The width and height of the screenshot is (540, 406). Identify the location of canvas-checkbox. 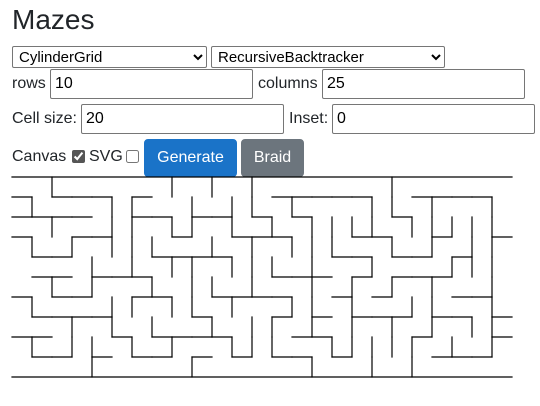
(78, 156).